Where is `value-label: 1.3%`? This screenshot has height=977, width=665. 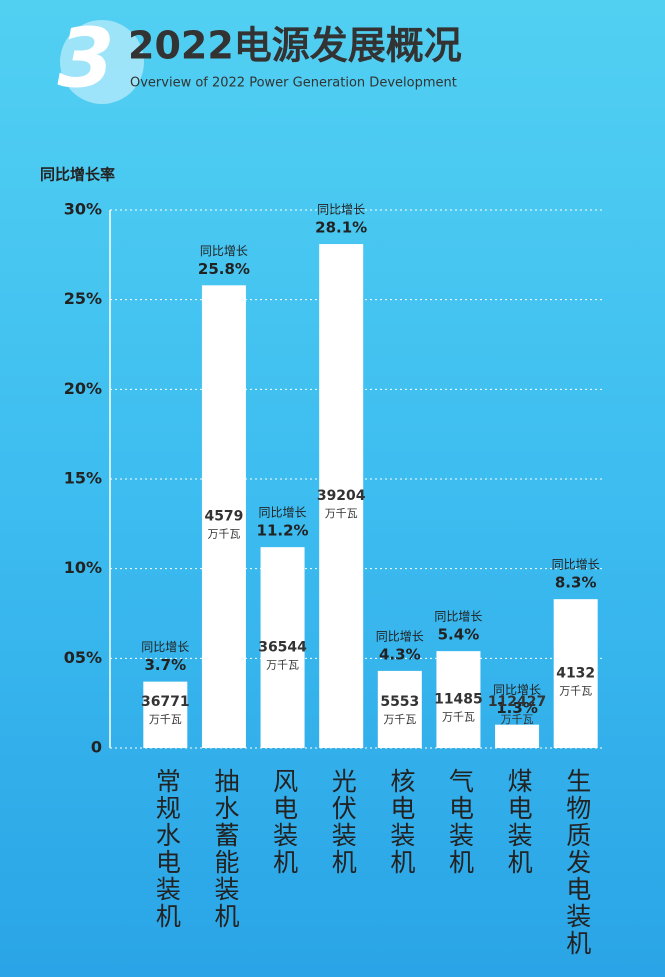
value-label: 1.3% is located at coordinates (517, 708).